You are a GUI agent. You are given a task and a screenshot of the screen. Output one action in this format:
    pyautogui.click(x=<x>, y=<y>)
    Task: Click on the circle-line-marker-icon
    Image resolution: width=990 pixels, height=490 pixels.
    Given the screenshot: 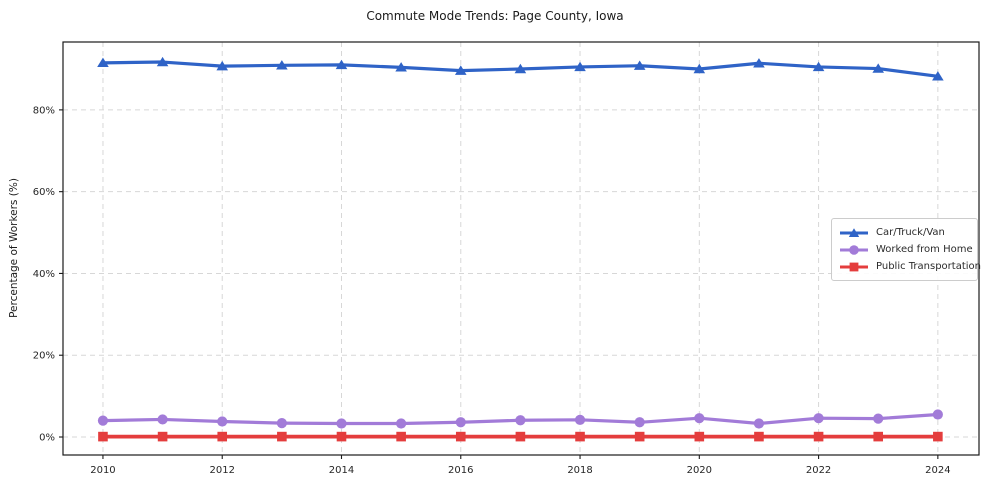 What is the action you would take?
    pyautogui.click(x=854, y=249)
    